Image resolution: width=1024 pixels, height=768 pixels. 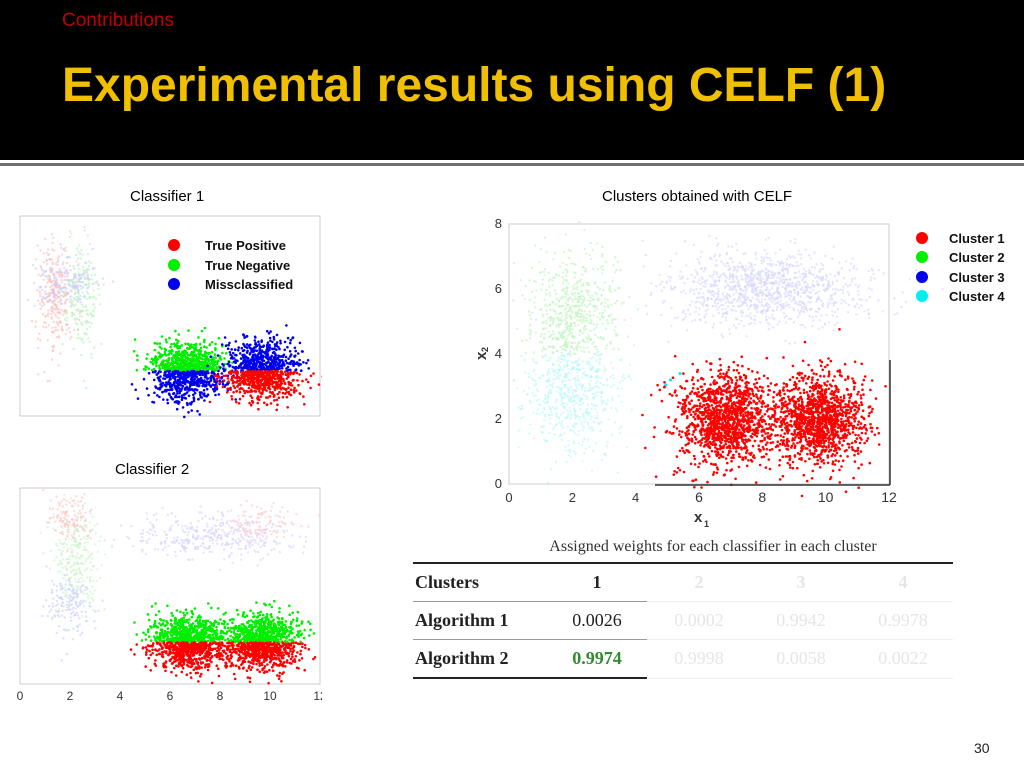 I want to click on legend-true-negative: True Negative, so click(x=247, y=265).